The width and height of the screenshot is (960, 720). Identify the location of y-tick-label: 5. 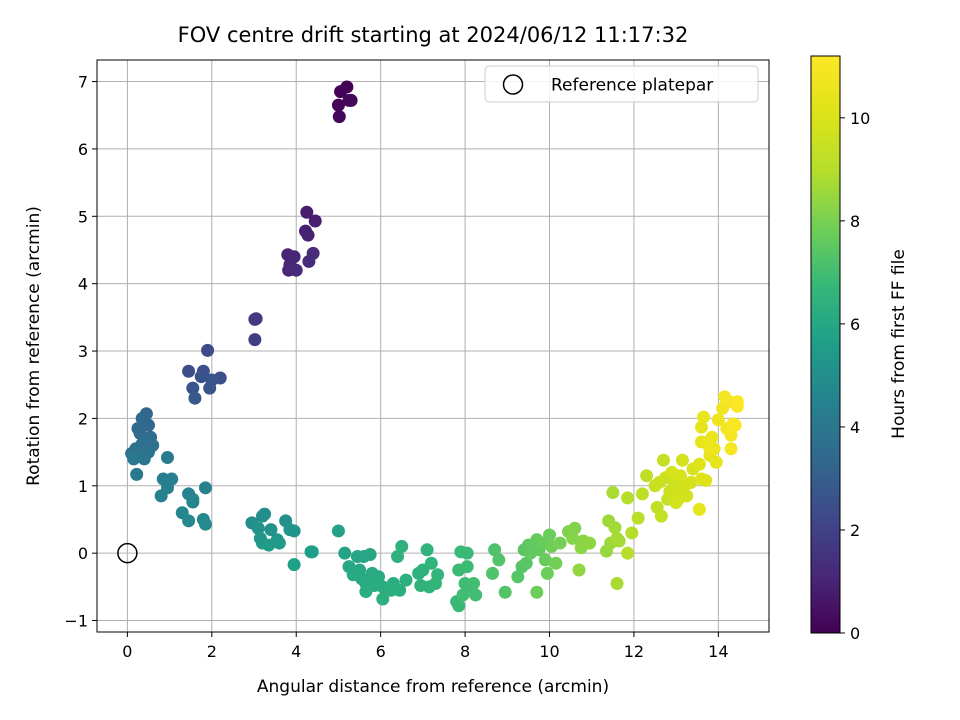
(83, 216).